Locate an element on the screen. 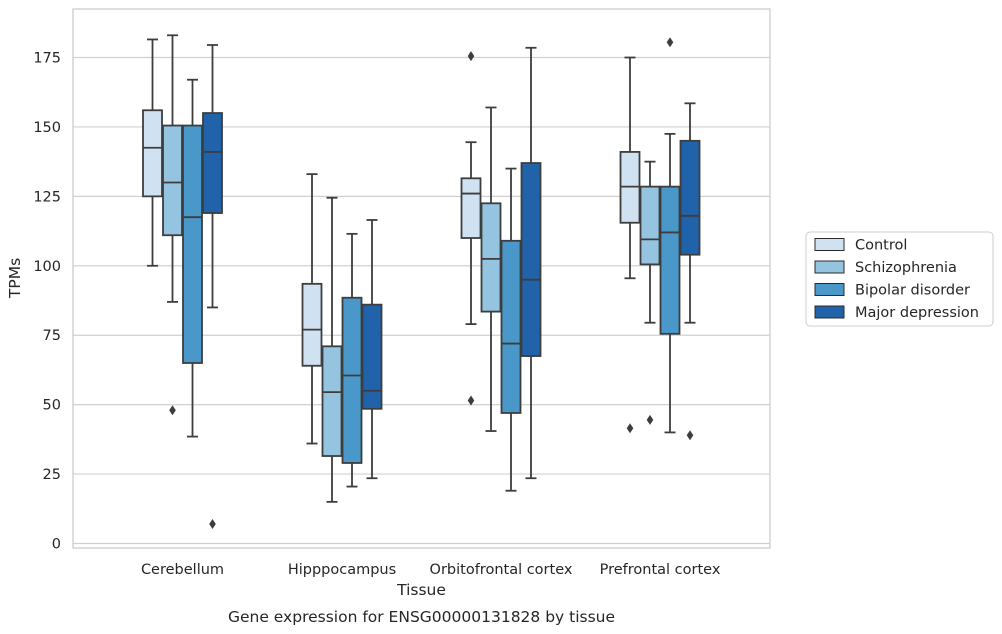 The image size is (1002, 634). x-tick-orbitofrontal-cortex: Orbitofrontal cortex is located at coordinates (501, 570).